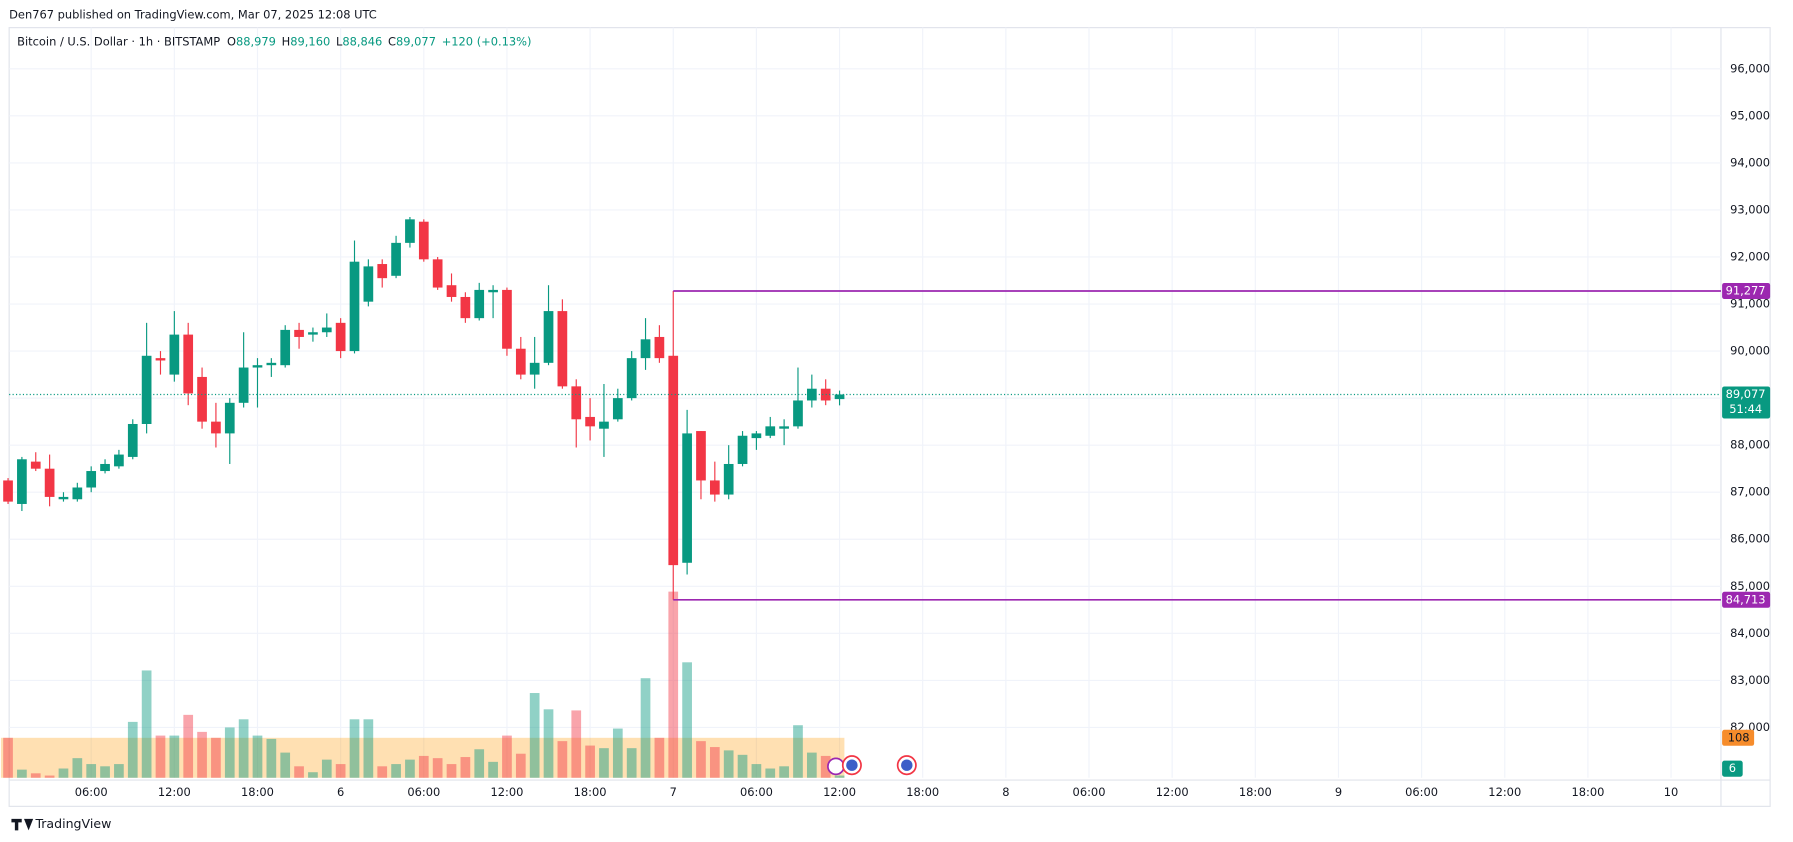 The image size is (1793, 842). What do you see at coordinates (118, 41) in the screenshot?
I see `symbol: Bitcoin / U.S. Dollar · 1h · BITSTAMP` at bounding box center [118, 41].